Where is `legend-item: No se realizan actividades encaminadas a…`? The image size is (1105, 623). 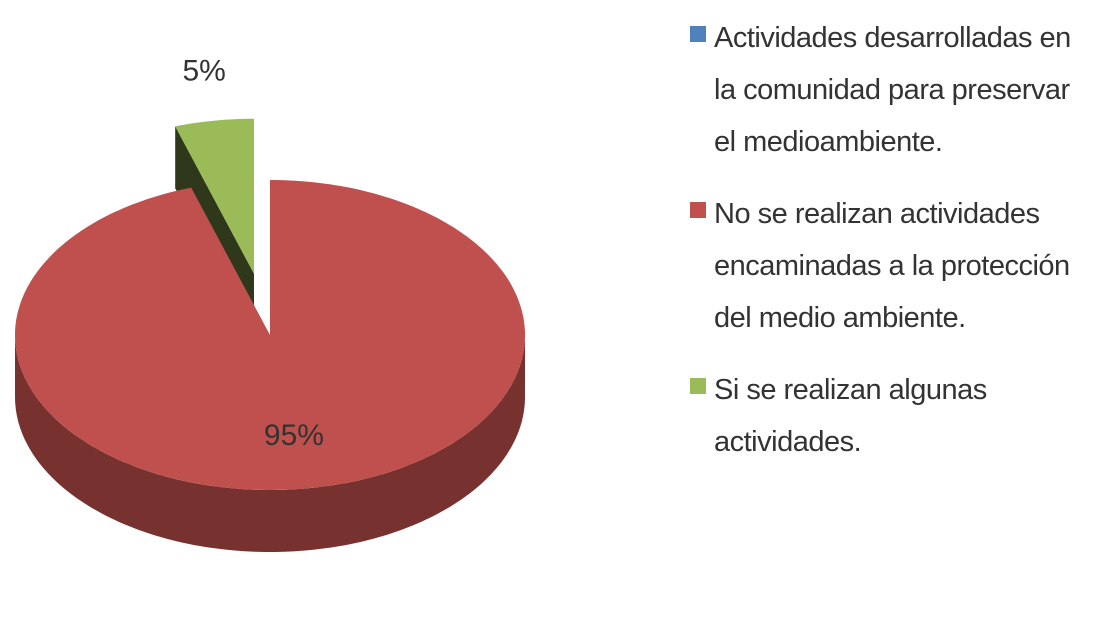
legend-item: No se realizan actividades encaminadas a… is located at coordinates (892, 266).